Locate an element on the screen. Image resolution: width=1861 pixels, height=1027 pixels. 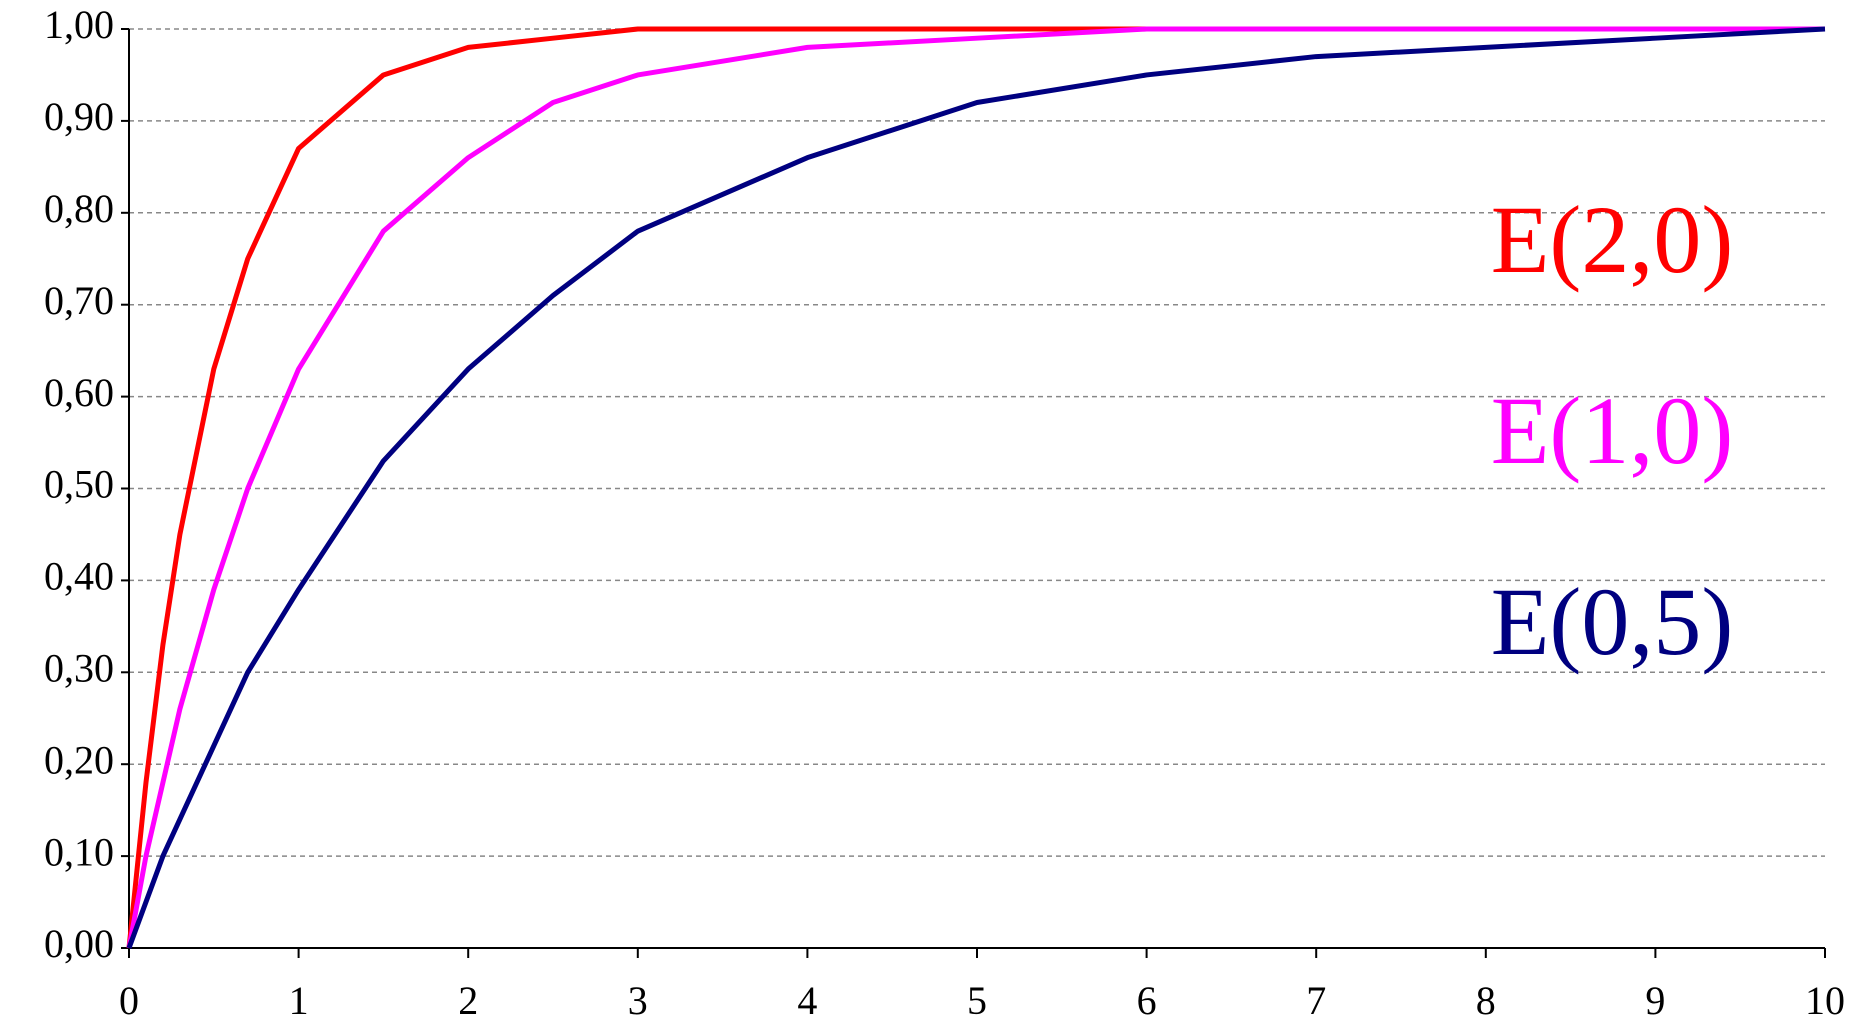
x-tick-label: 7 is located at coordinates (1316, 1000).